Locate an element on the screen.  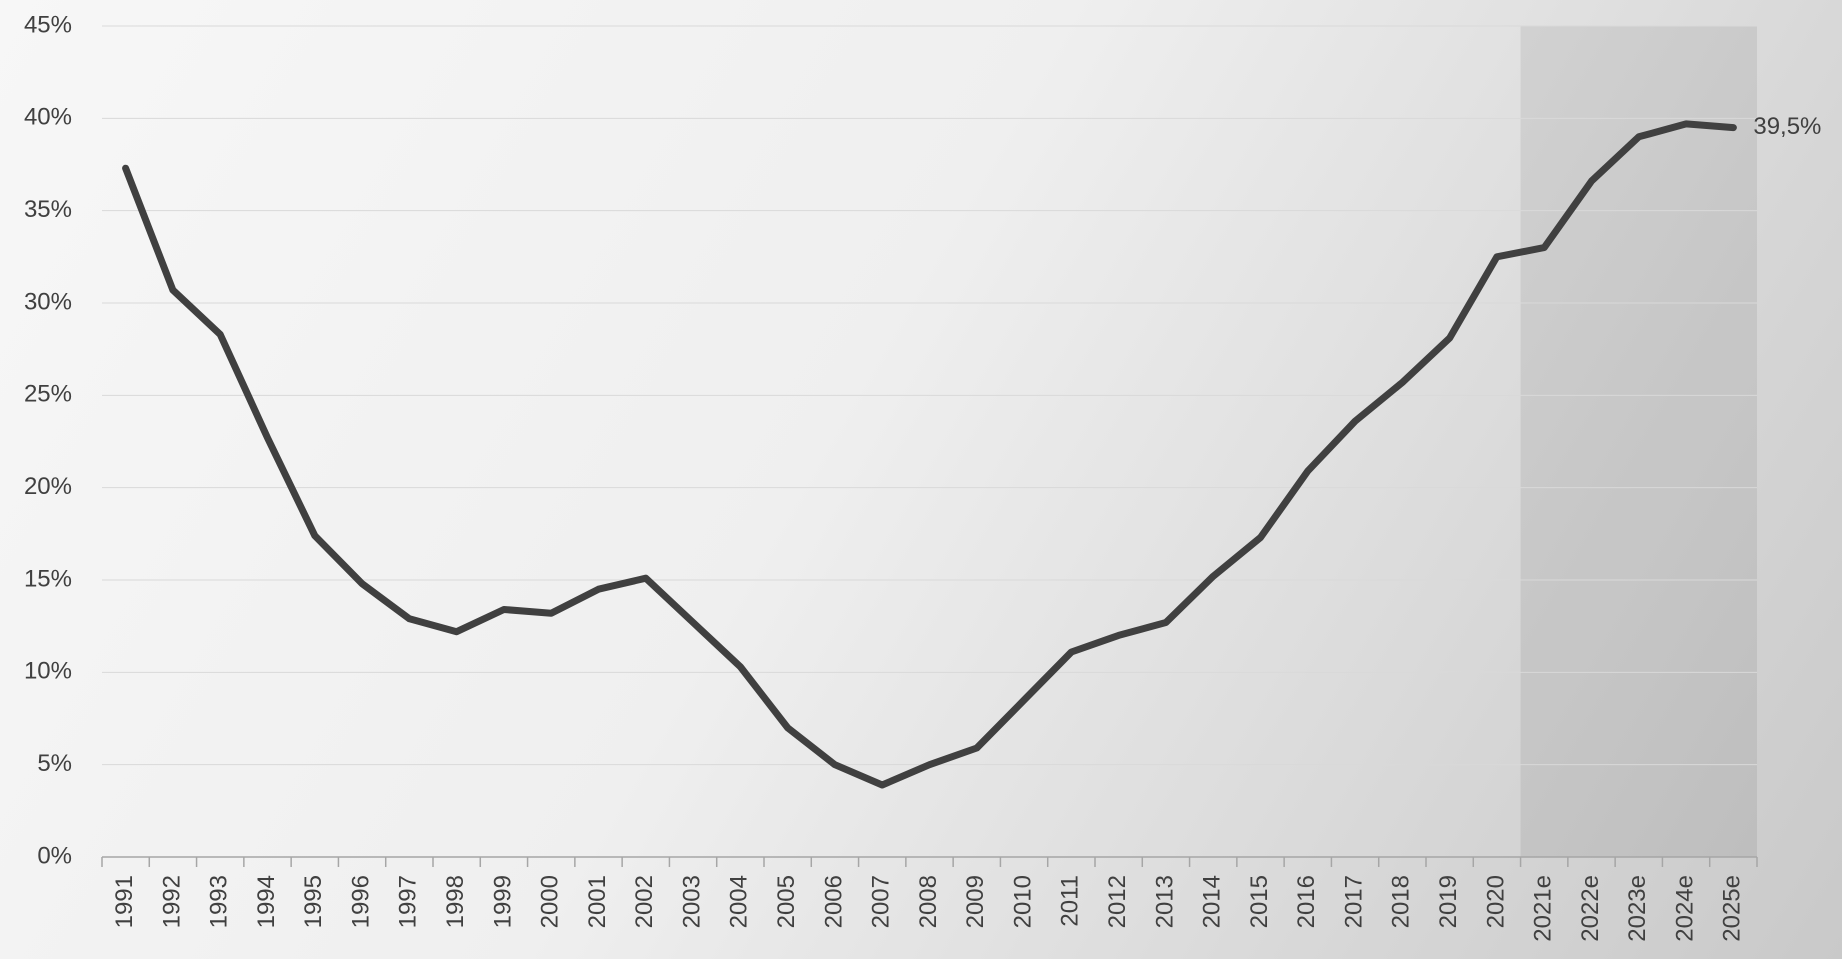
x-tick-label: 2025e is located at coordinates (1732, 908).